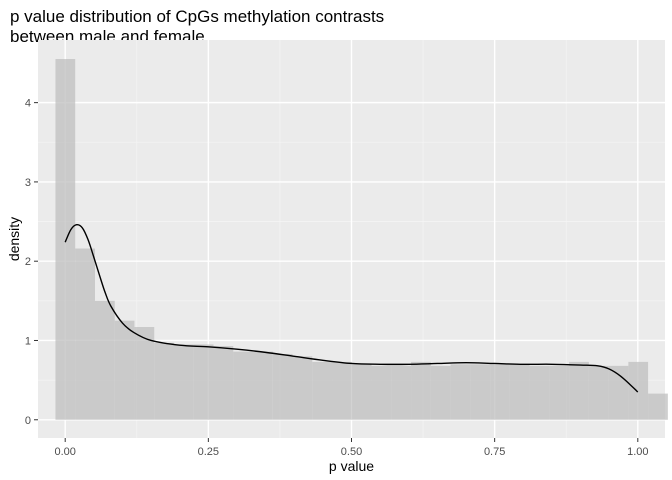 The width and height of the screenshot is (672, 480). Describe the element at coordinates (494, 452) in the screenshot. I see `x-tick-label: 0.75` at that location.